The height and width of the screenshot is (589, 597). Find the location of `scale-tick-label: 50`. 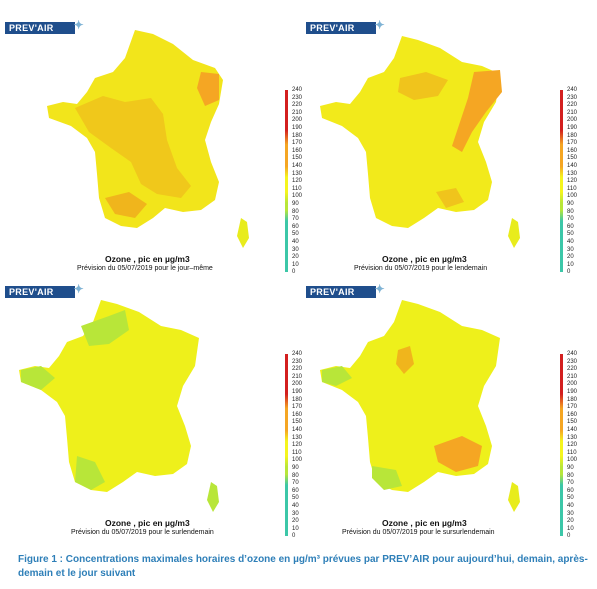

scale-tick-label: 50 is located at coordinates (570, 498).